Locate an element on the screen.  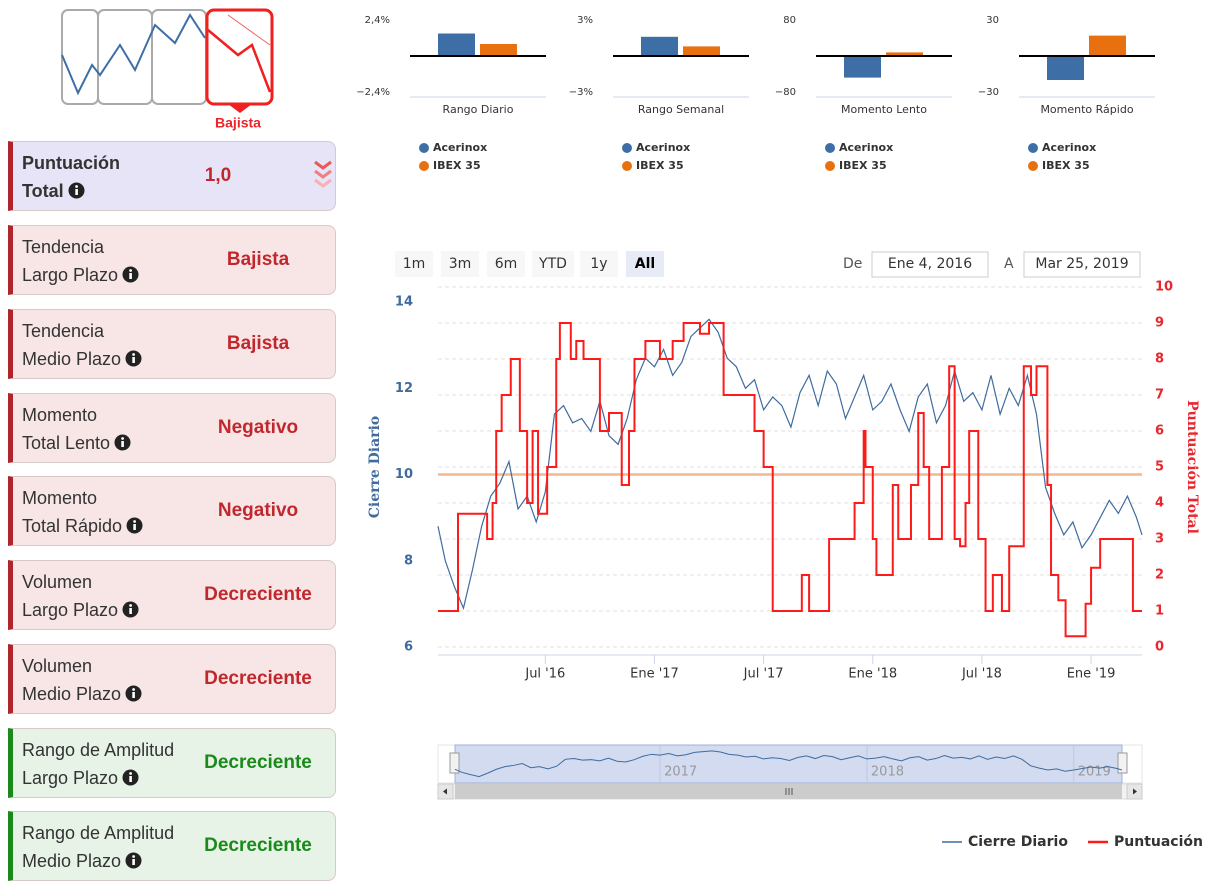
chart-title: Rango Semanal is located at coordinates (681, 109).